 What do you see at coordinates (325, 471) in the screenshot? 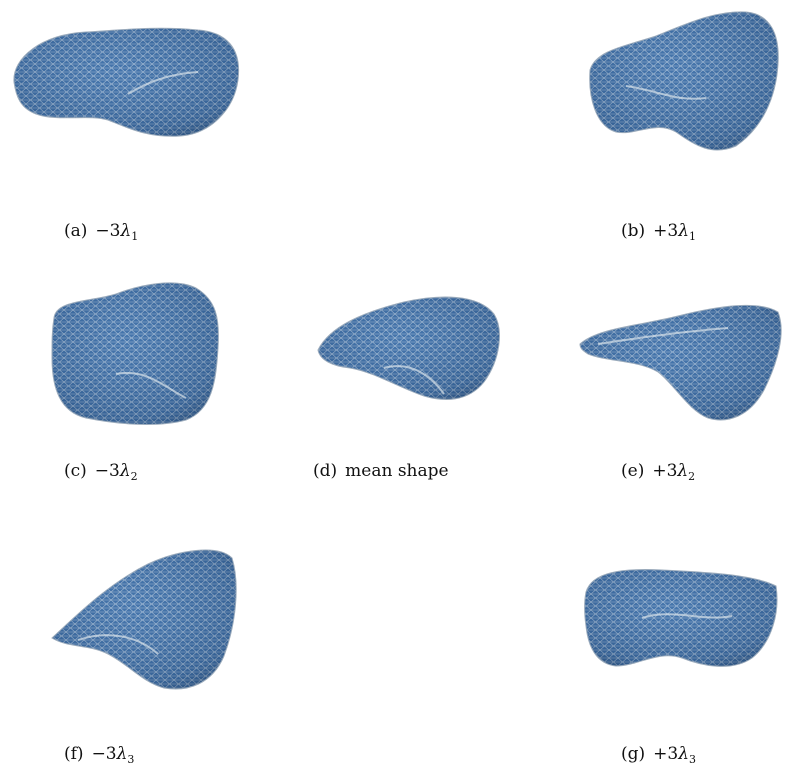
I see `caption-d-label: (d)` at bounding box center [325, 471].